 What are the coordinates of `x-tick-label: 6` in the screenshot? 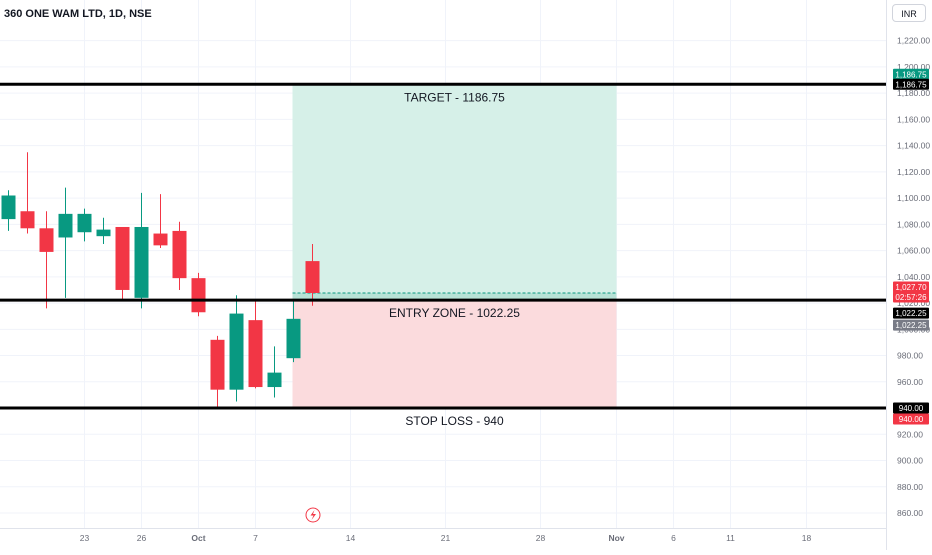 It's located at (673, 538).